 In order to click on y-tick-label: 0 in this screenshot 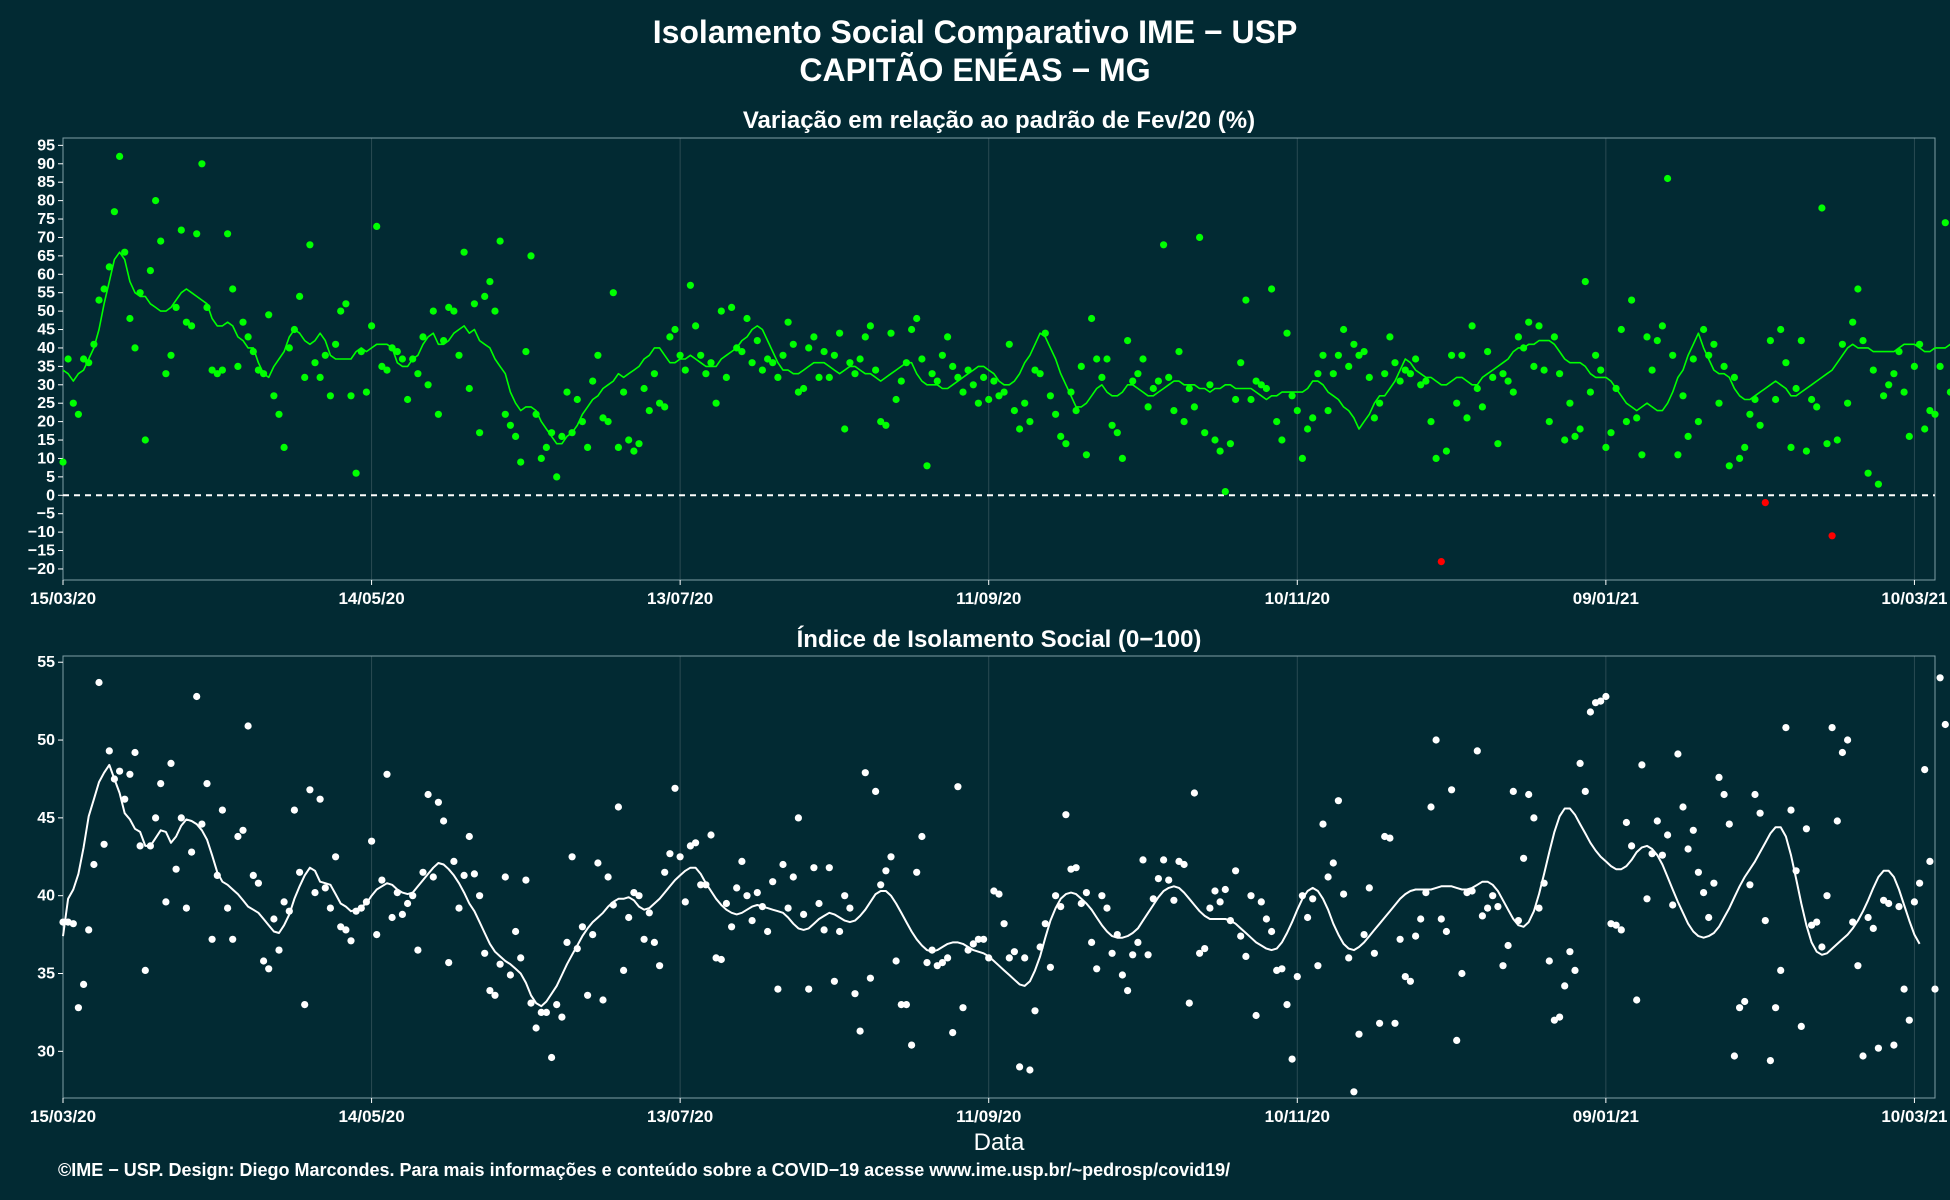, I will do `click(50, 495)`.